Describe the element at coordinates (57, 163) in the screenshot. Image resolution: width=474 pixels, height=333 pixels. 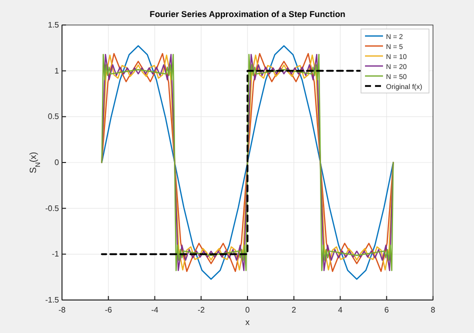
I see `y-tick-label: 0` at that location.